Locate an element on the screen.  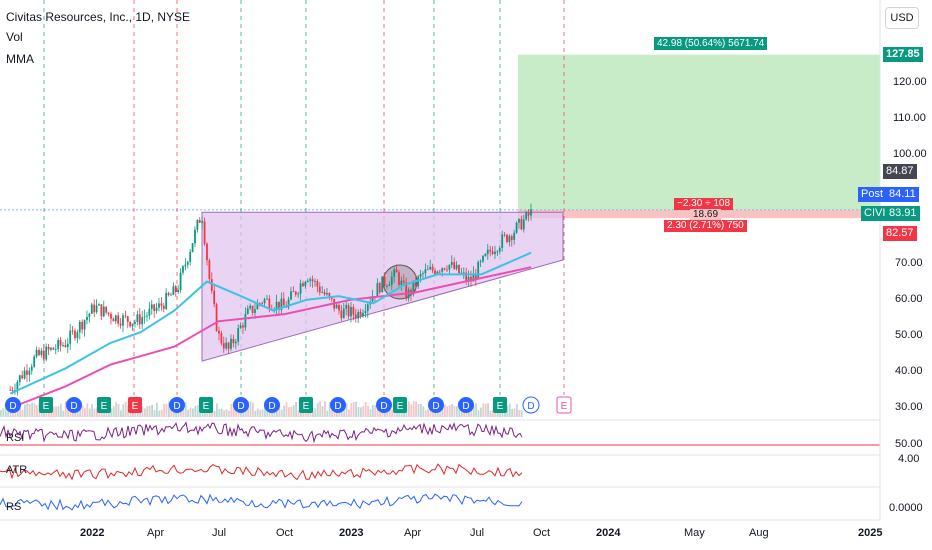
position-stop-label: 2.30 (2.71%) 750 is located at coordinates (705, 226).